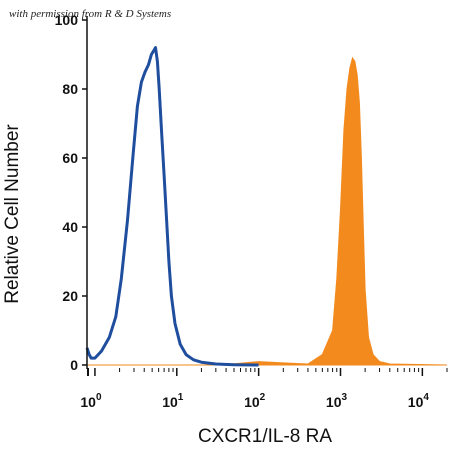 Image resolution: width=450 pixels, height=450 pixels. I want to click on x-tick-label: 10³, so click(337, 401).